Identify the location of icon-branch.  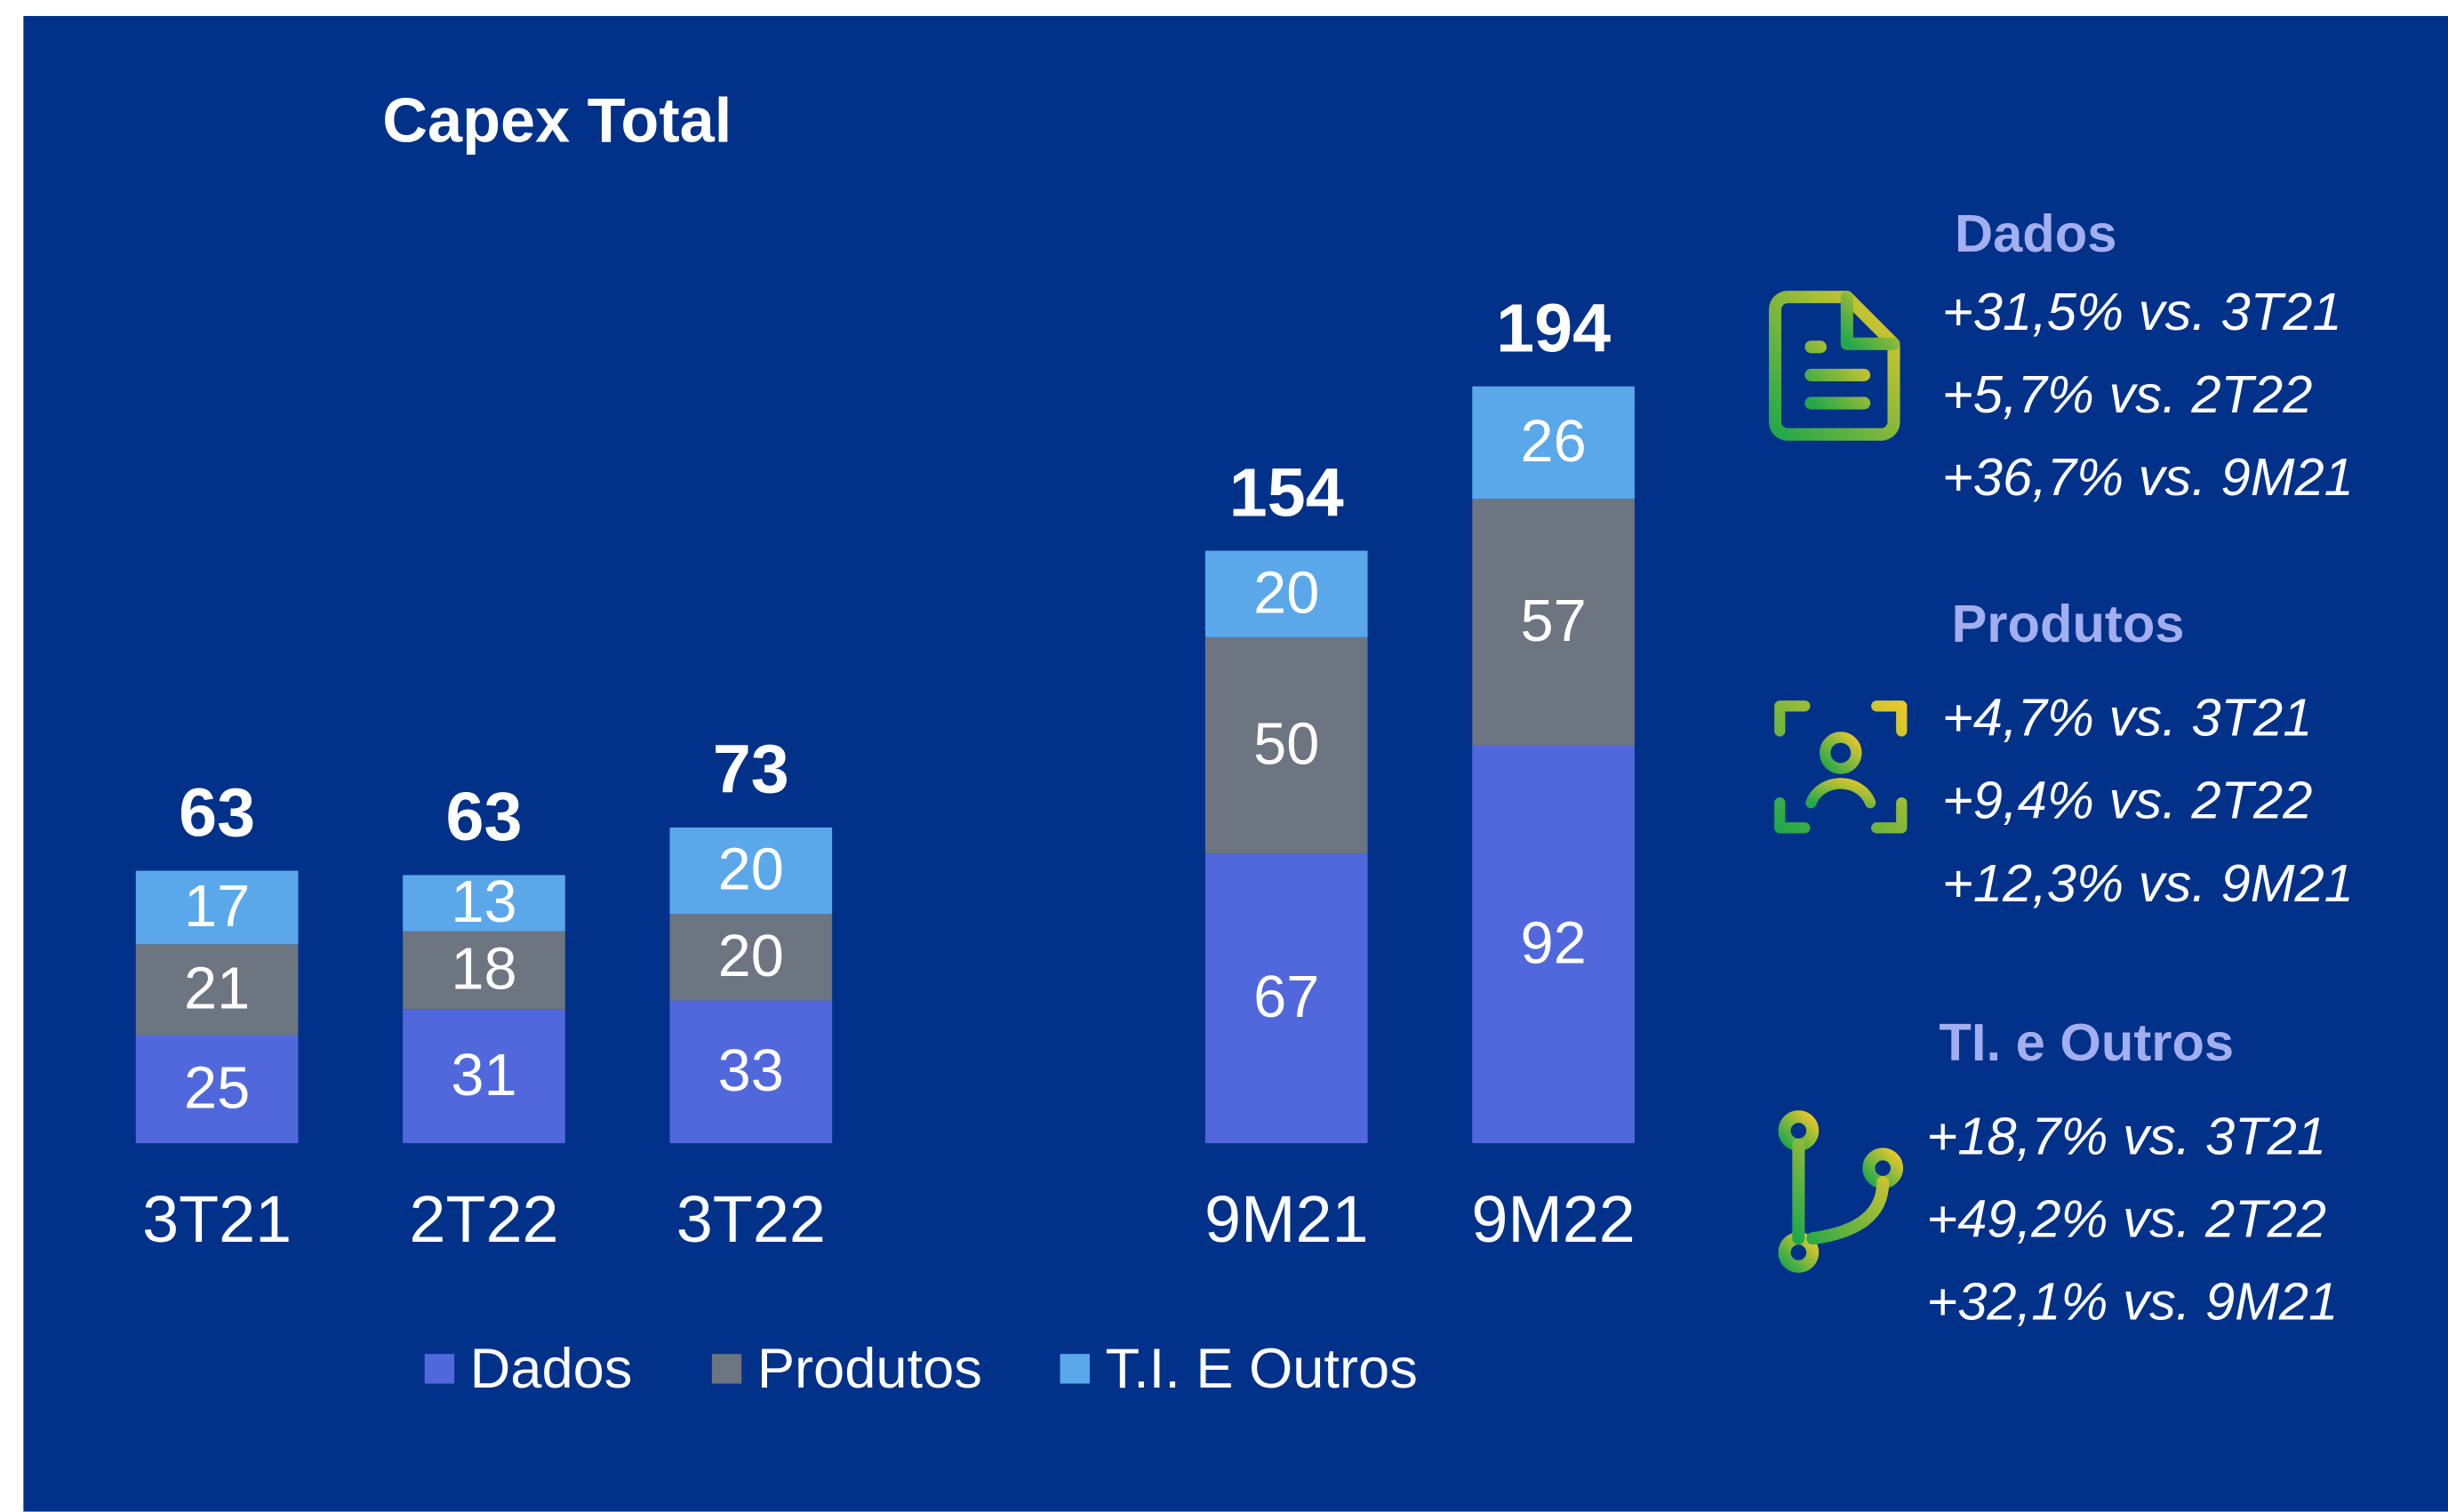
(1841, 1191).